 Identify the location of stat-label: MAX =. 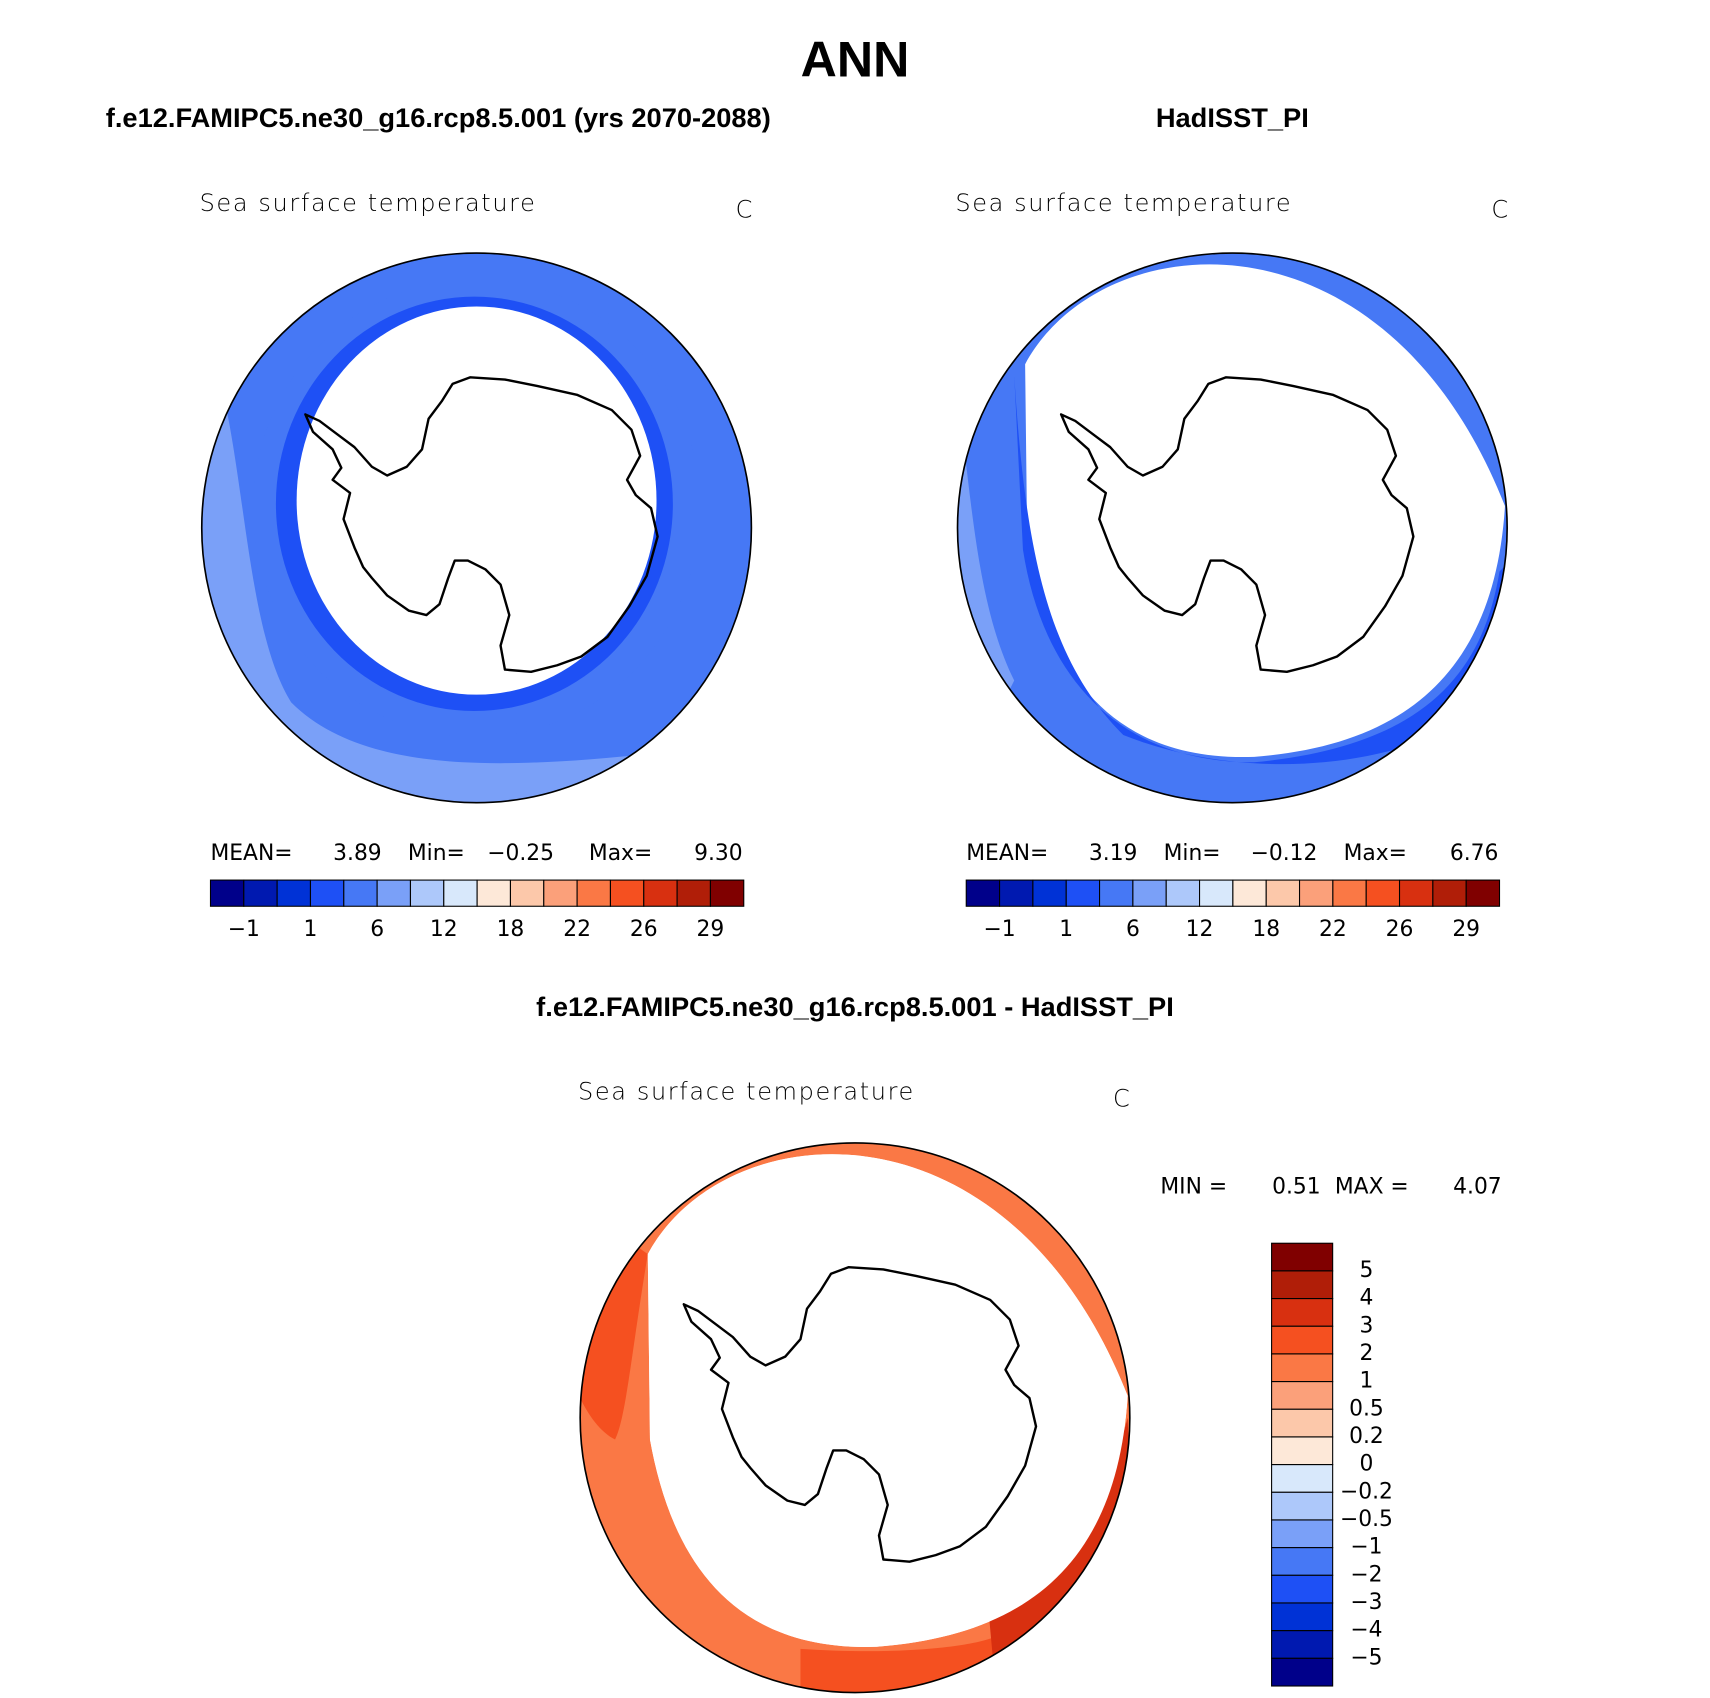
(1372, 1187).